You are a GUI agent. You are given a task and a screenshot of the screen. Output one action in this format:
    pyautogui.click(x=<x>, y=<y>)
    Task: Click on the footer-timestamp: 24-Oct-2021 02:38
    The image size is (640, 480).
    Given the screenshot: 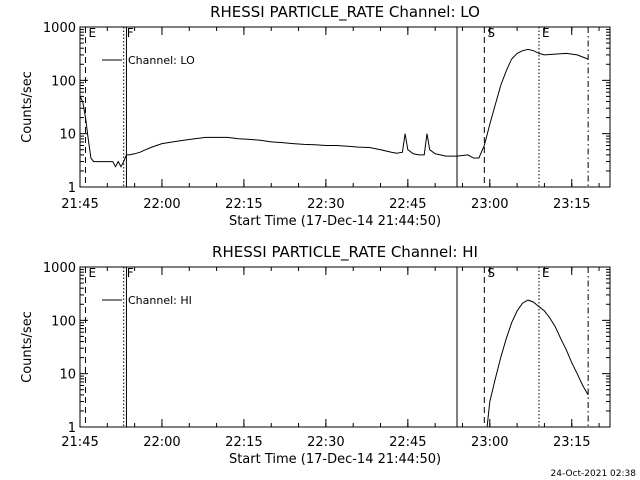 What is the action you would take?
    pyautogui.click(x=594, y=474)
    